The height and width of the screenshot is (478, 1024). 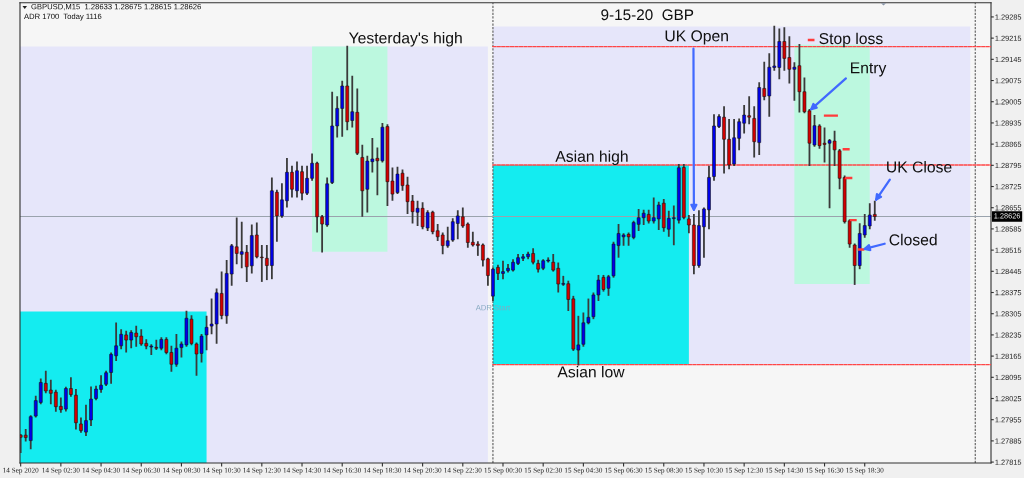 I want to click on annotation: Stop loss, so click(x=851, y=40).